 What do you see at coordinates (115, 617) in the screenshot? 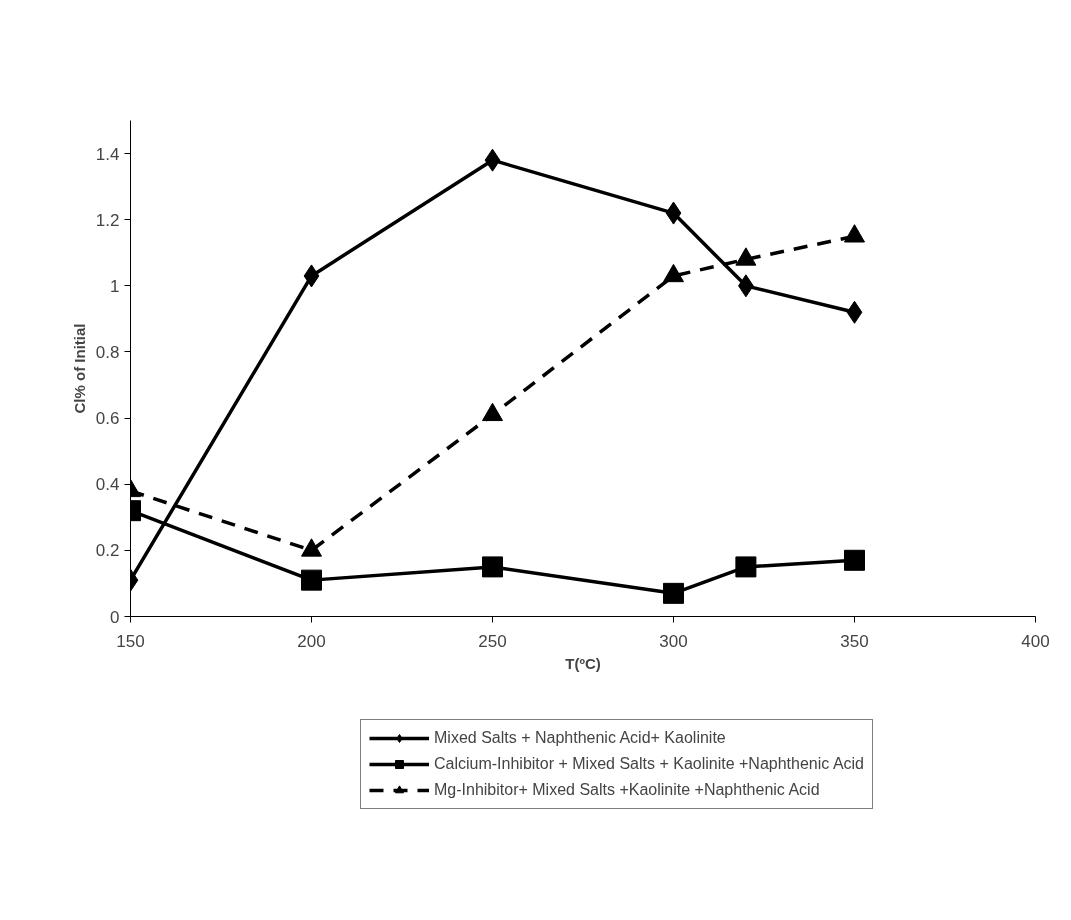
I see `y-tick-label: 0` at bounding box center [115, 617].